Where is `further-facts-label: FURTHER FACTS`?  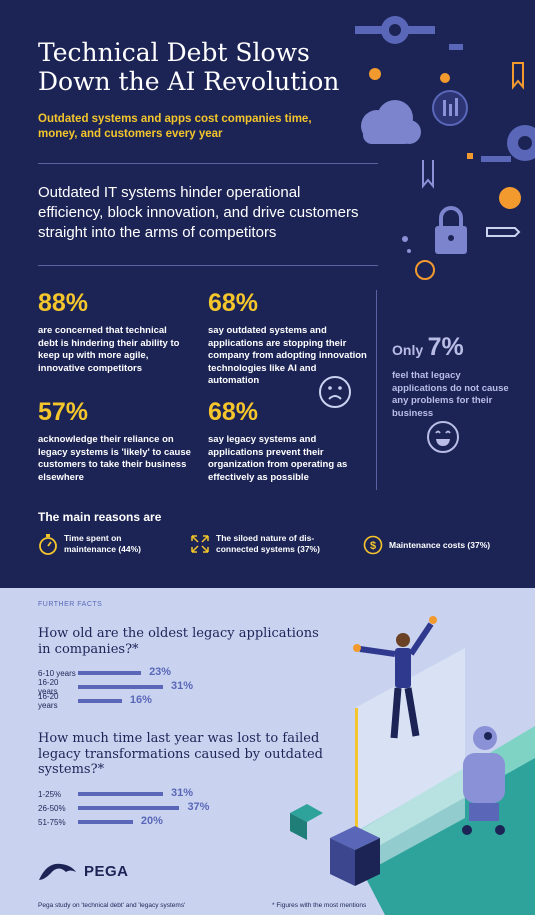
further-facts-label: FURTHER FACTS is located at coordinates (70, 604).